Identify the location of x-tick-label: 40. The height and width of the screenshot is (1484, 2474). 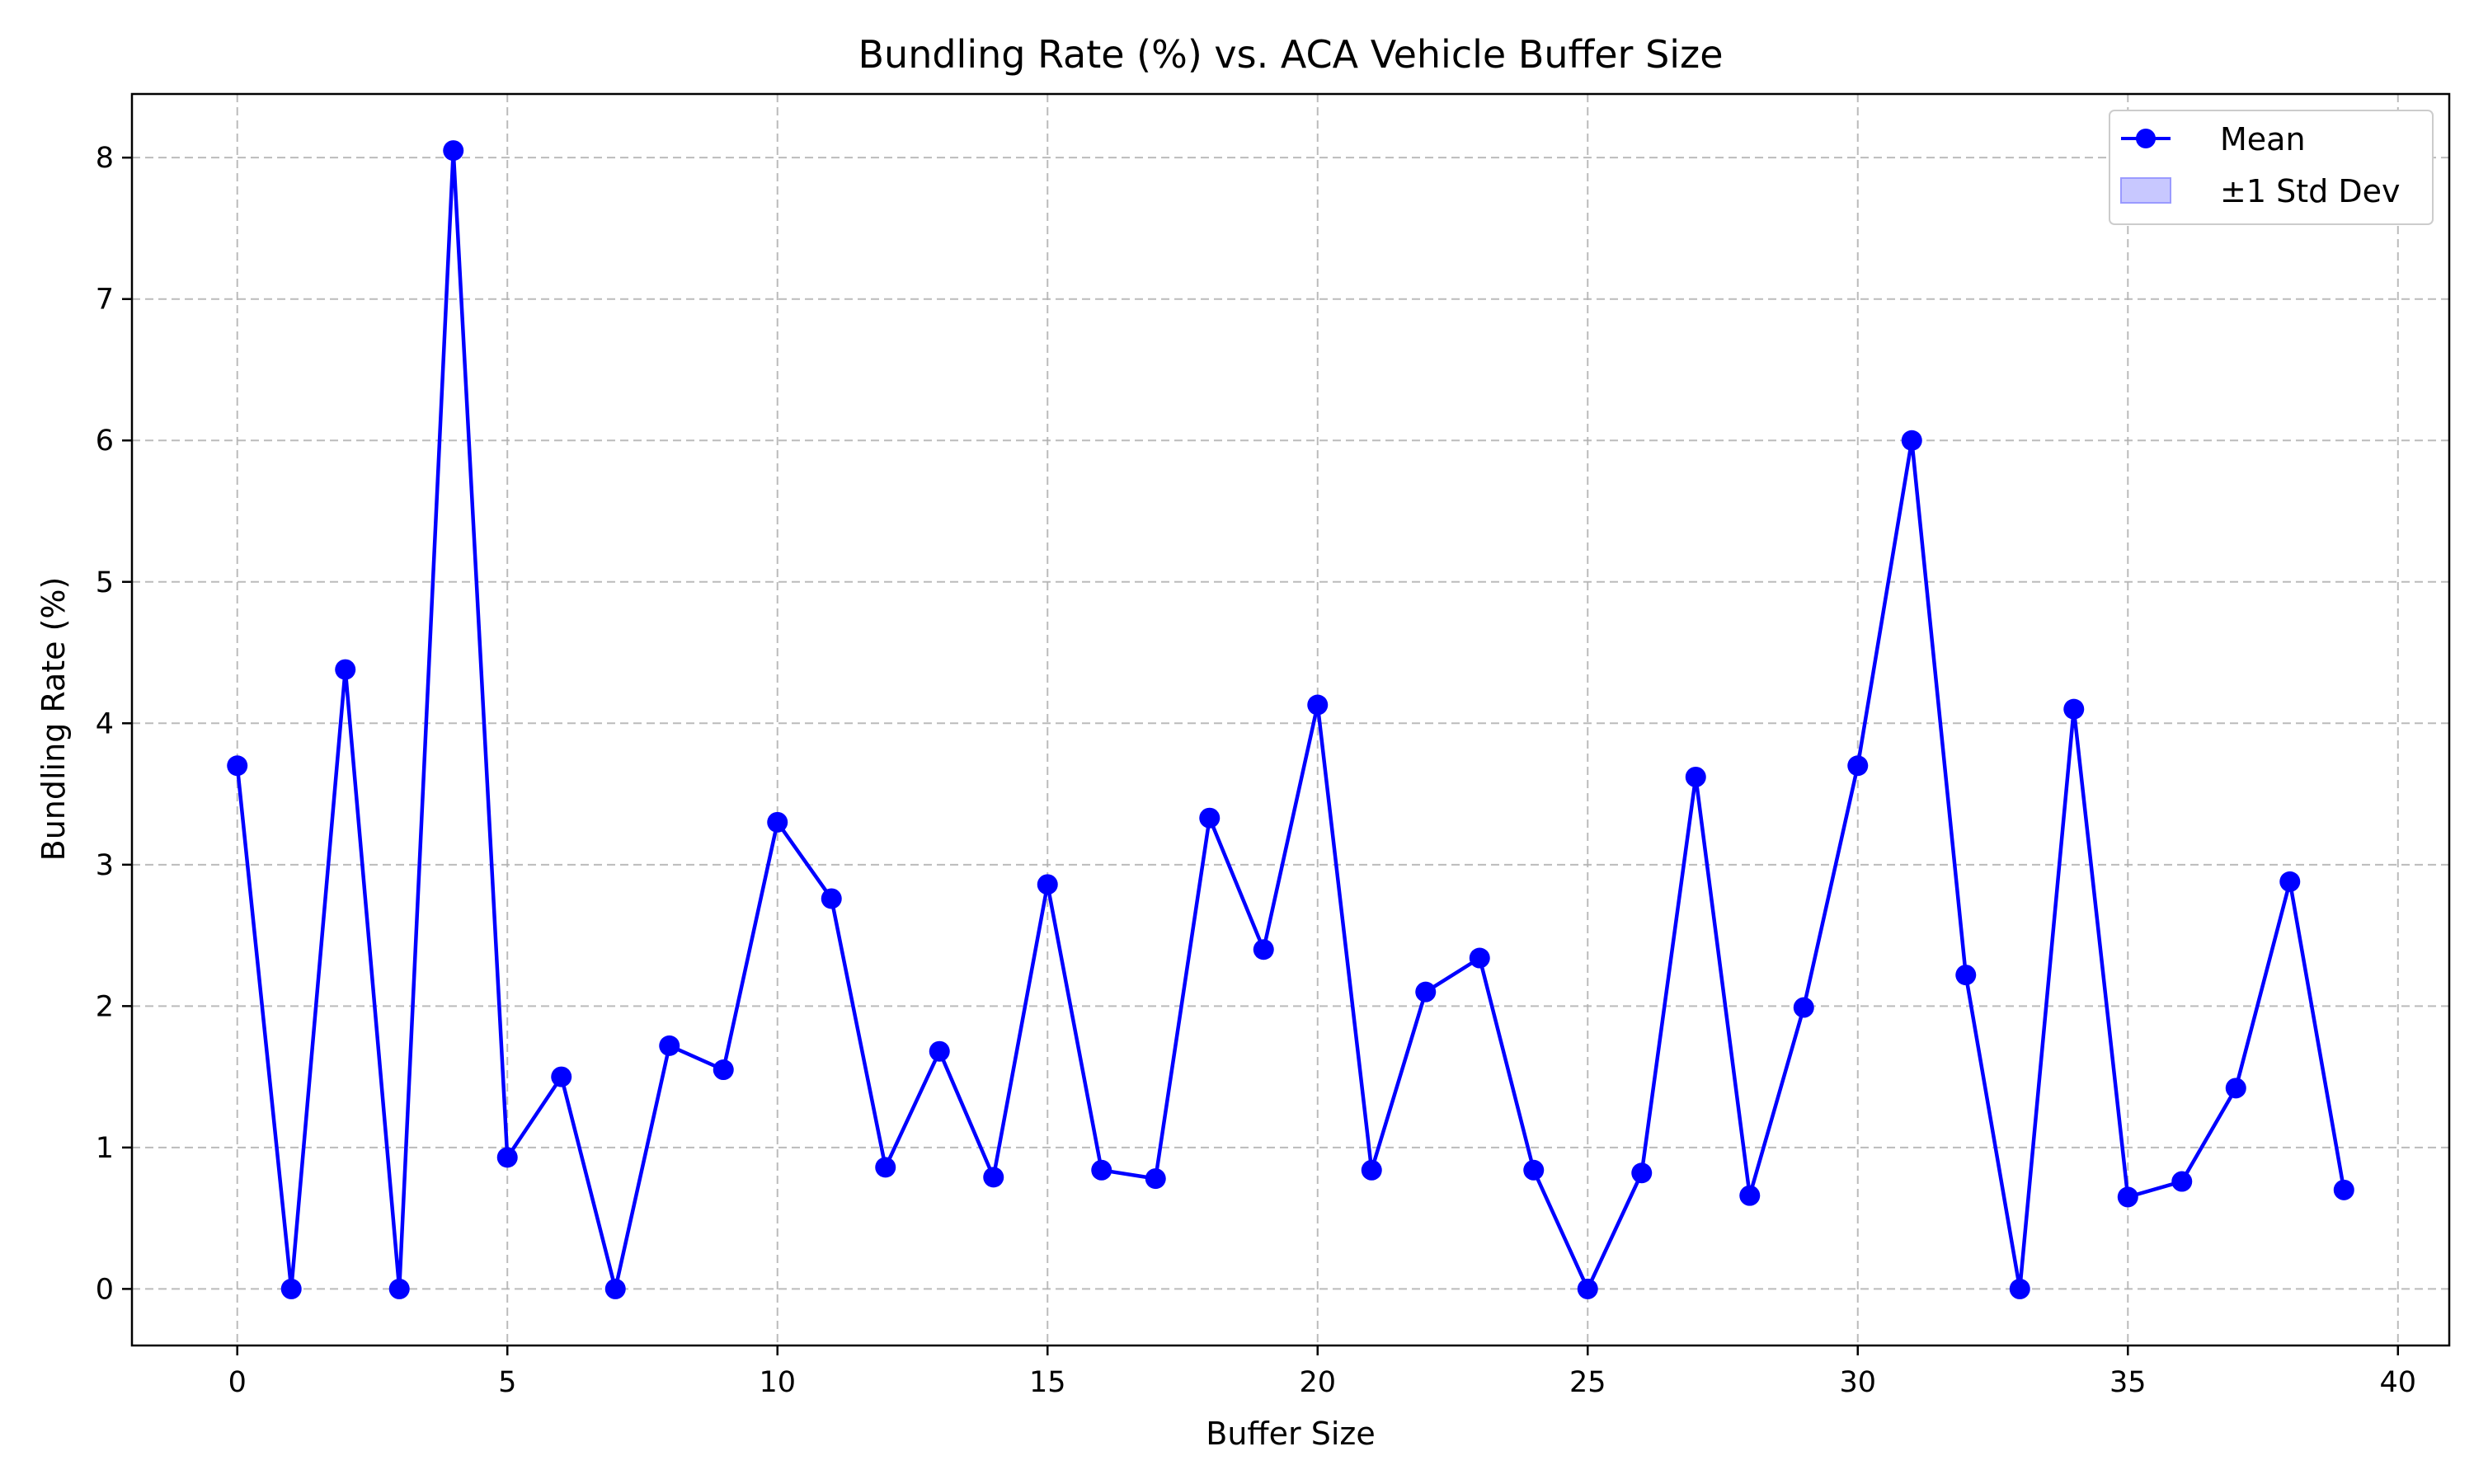
(2398, 1382).